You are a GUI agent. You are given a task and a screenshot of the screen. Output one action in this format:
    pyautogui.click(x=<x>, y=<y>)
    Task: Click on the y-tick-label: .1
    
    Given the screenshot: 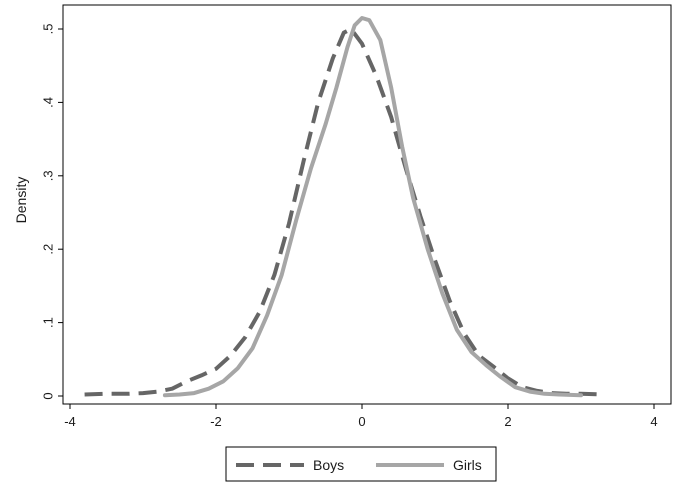 What is the action you would take?
    pyautogui.click(x=48, y=322)
    